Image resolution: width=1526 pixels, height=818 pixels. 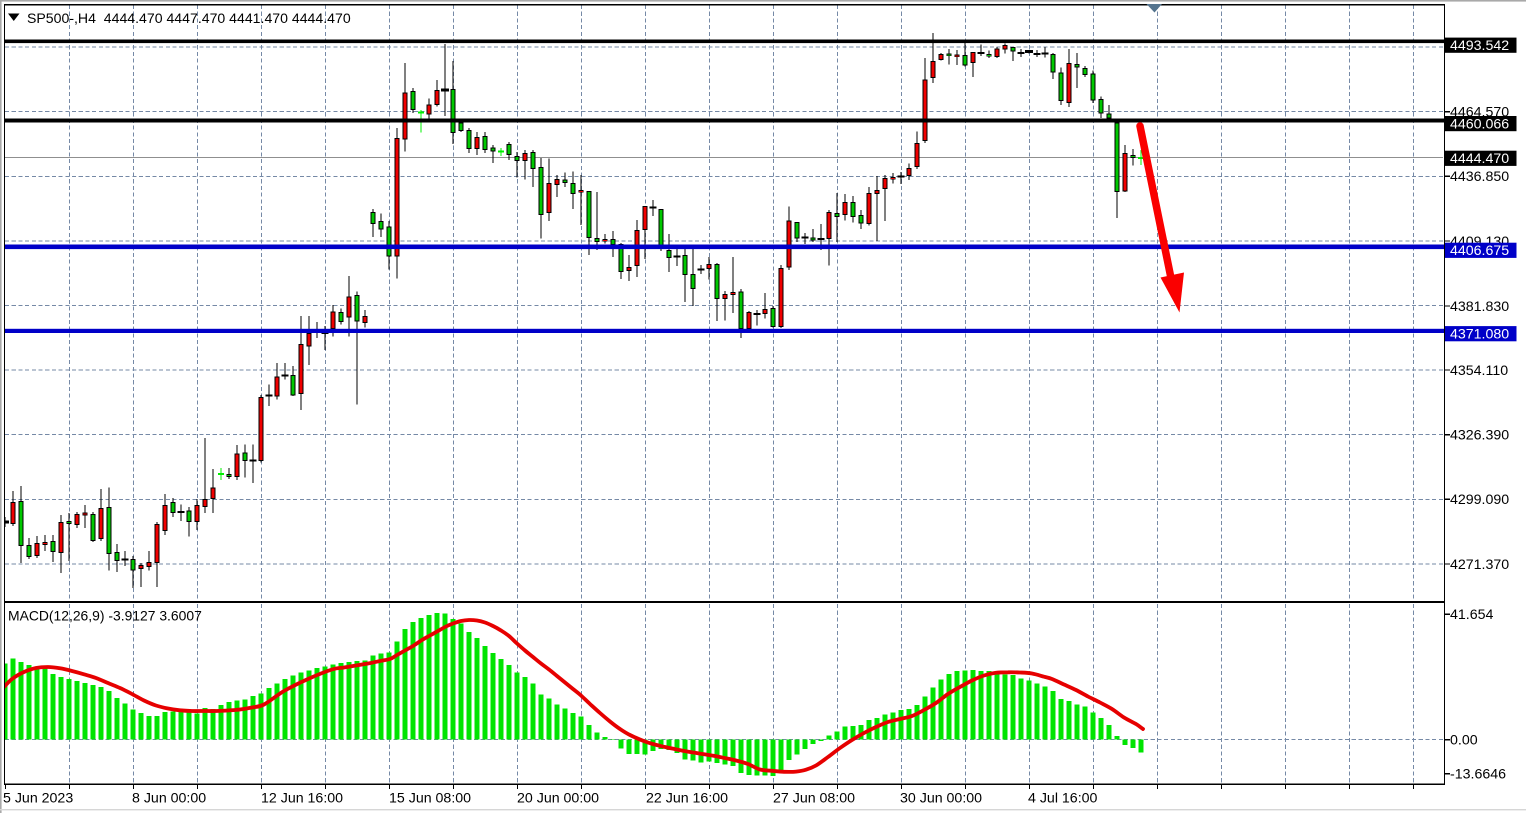 I want to click on svg-text: 41.654, so click(x=1472, y=615).